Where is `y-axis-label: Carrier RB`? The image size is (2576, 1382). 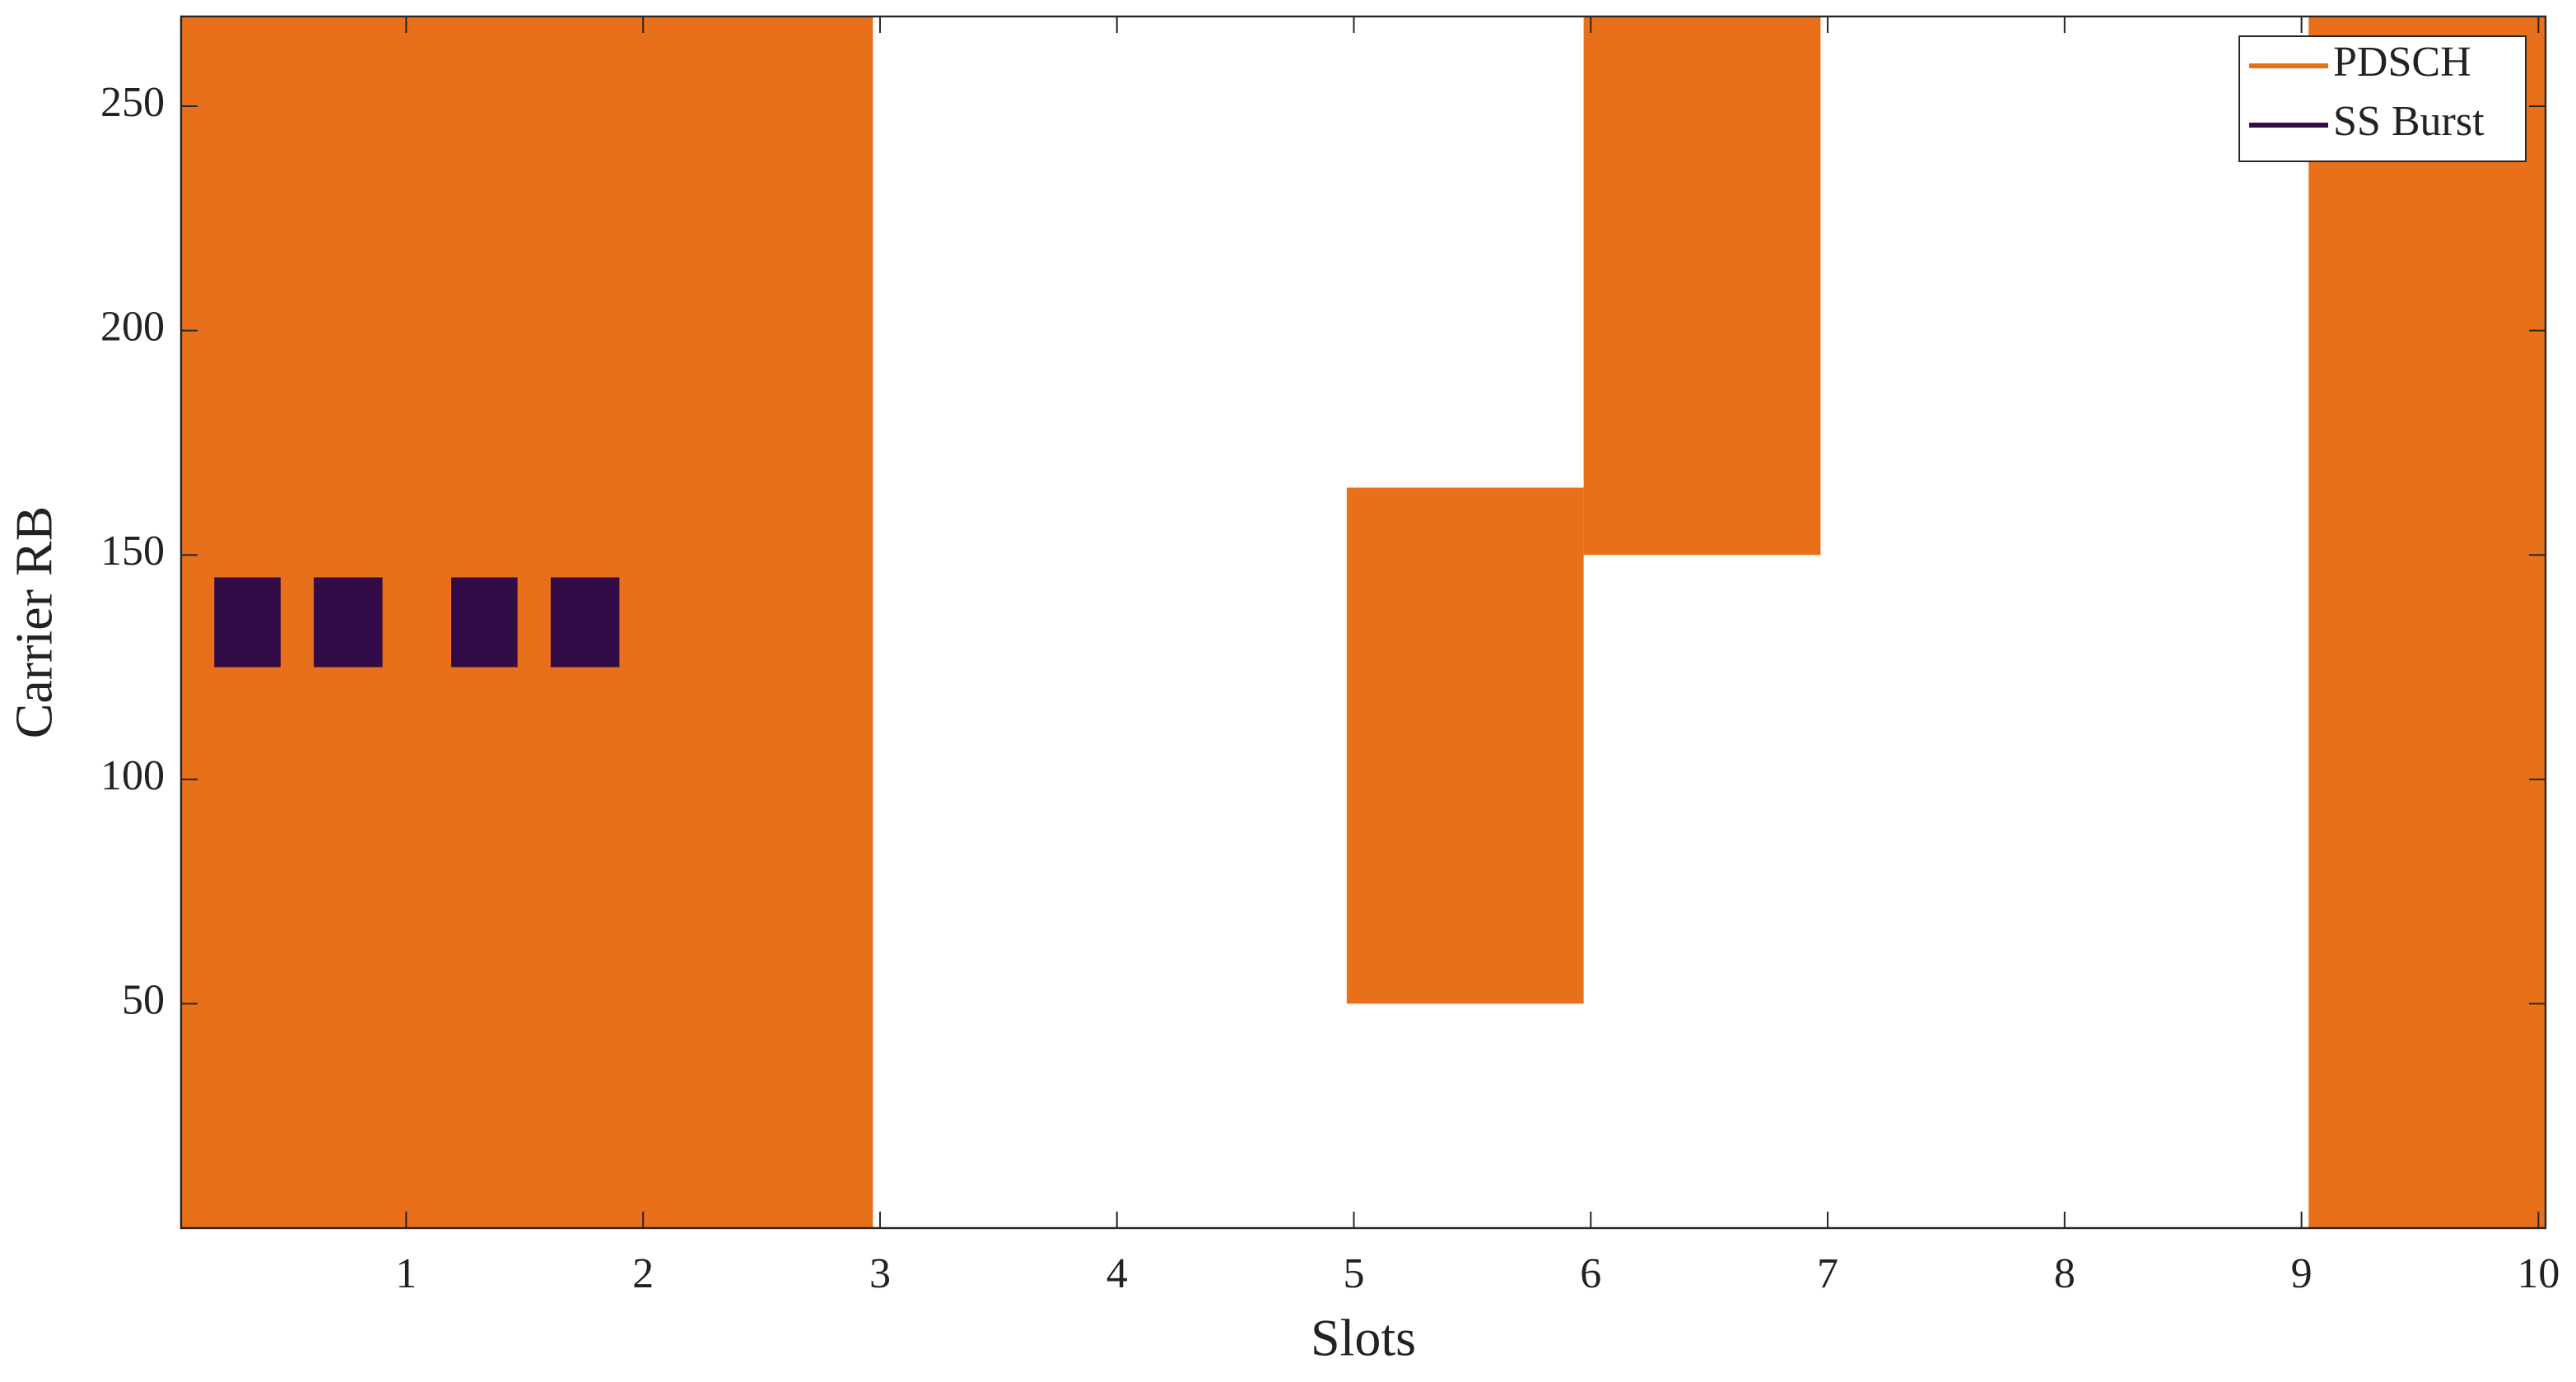
y-axis-label: Carrier RB is located at coordinates (34, 622).